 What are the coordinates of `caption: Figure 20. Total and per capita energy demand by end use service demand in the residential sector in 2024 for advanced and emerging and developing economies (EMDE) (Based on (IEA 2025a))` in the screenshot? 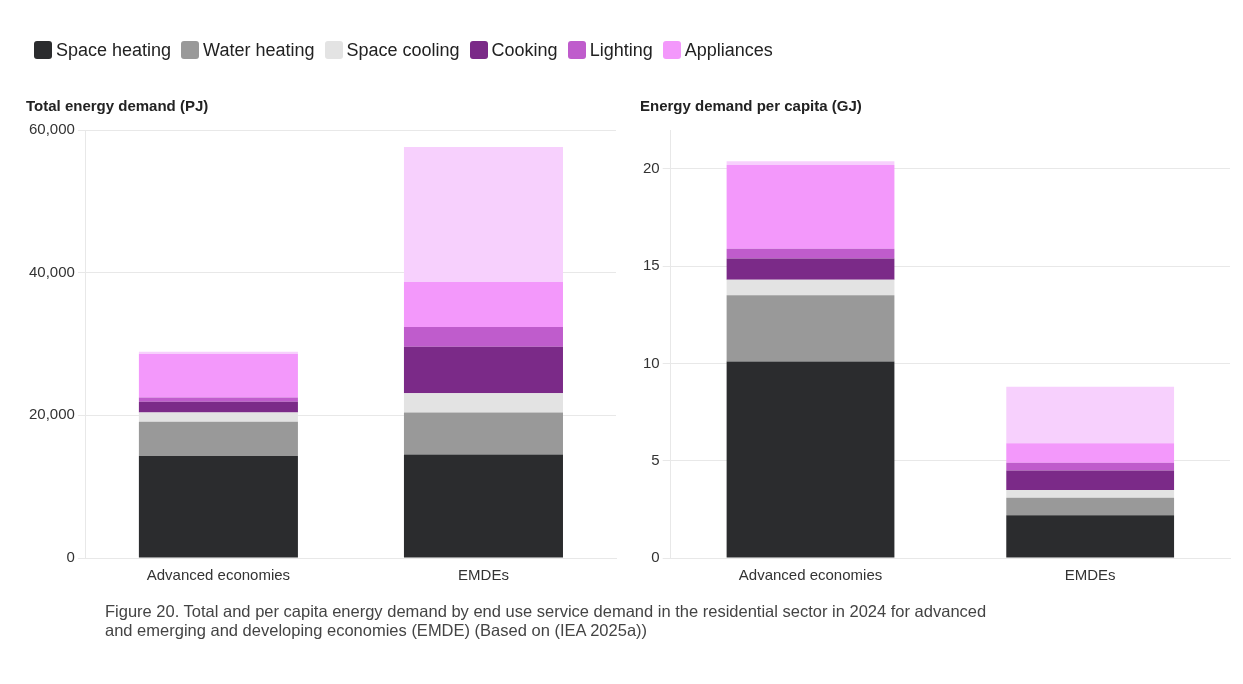 It's located at (546, 621).